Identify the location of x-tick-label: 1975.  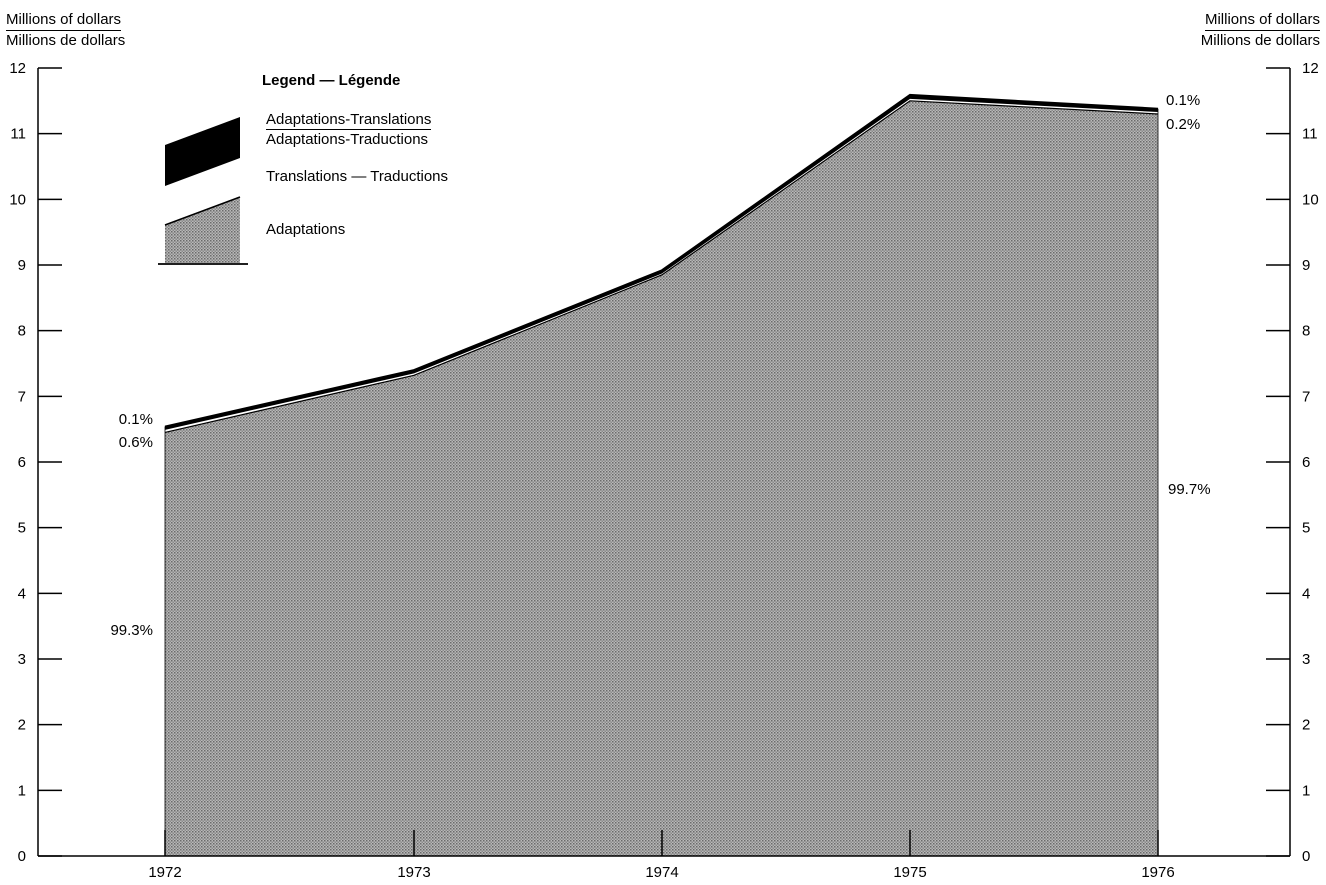
(909, 872).